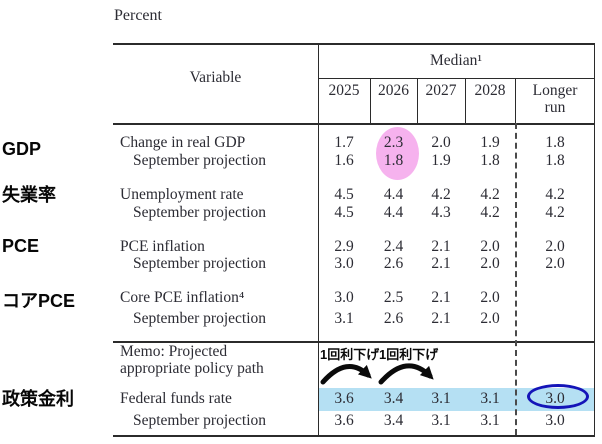 Image resolution: width=602 pixels, height=444 pixels. Describe the element at coordinates (318, 240) in the screenshot. I see `variable-column-separator` at that location.